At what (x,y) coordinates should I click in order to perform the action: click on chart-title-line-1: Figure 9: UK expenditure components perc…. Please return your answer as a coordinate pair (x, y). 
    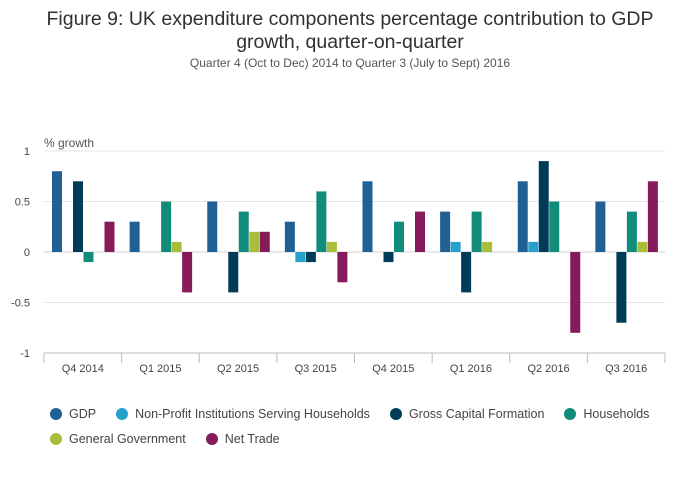
    Looking at the image, I should click on (350, 19).